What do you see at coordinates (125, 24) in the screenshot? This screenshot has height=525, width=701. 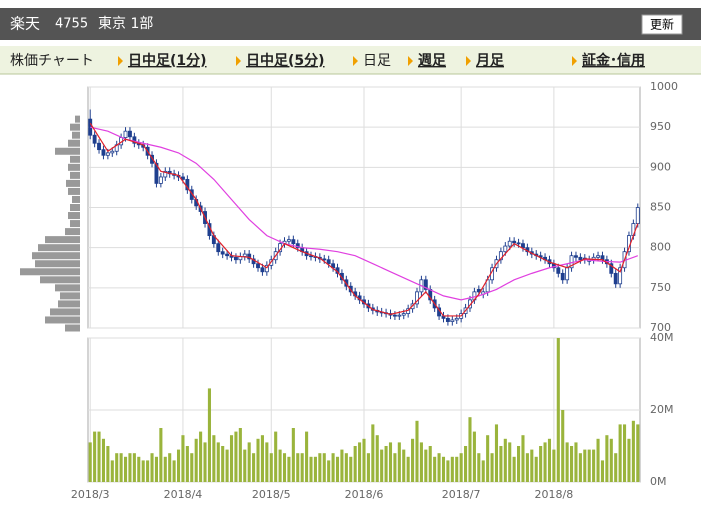 I see `market: 東京 1部` at bounding box center [125, 24].